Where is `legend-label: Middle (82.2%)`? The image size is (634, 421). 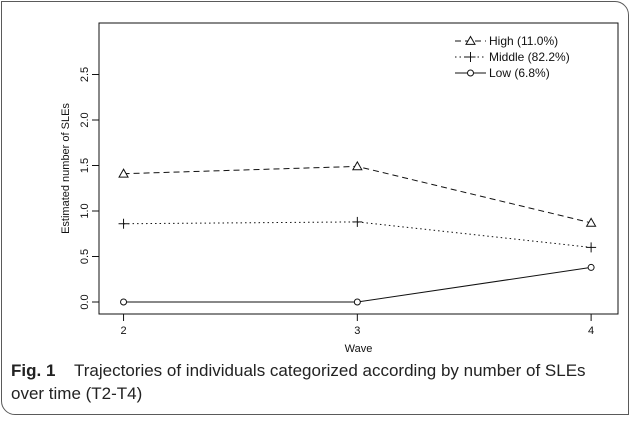
legend-label: Middle (82.2%) is located at coordinates (529, 57).